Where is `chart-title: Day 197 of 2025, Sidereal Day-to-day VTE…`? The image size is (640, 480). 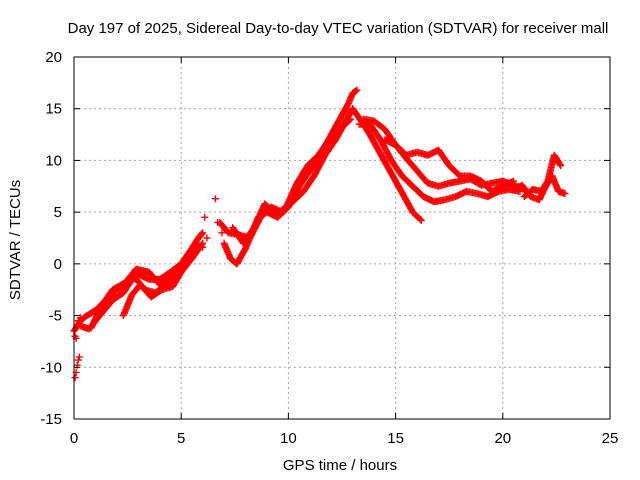
chart-title: Day 197 of 2025, Sidereal Day-to-day VTE… is located at coordinates (338, 28).